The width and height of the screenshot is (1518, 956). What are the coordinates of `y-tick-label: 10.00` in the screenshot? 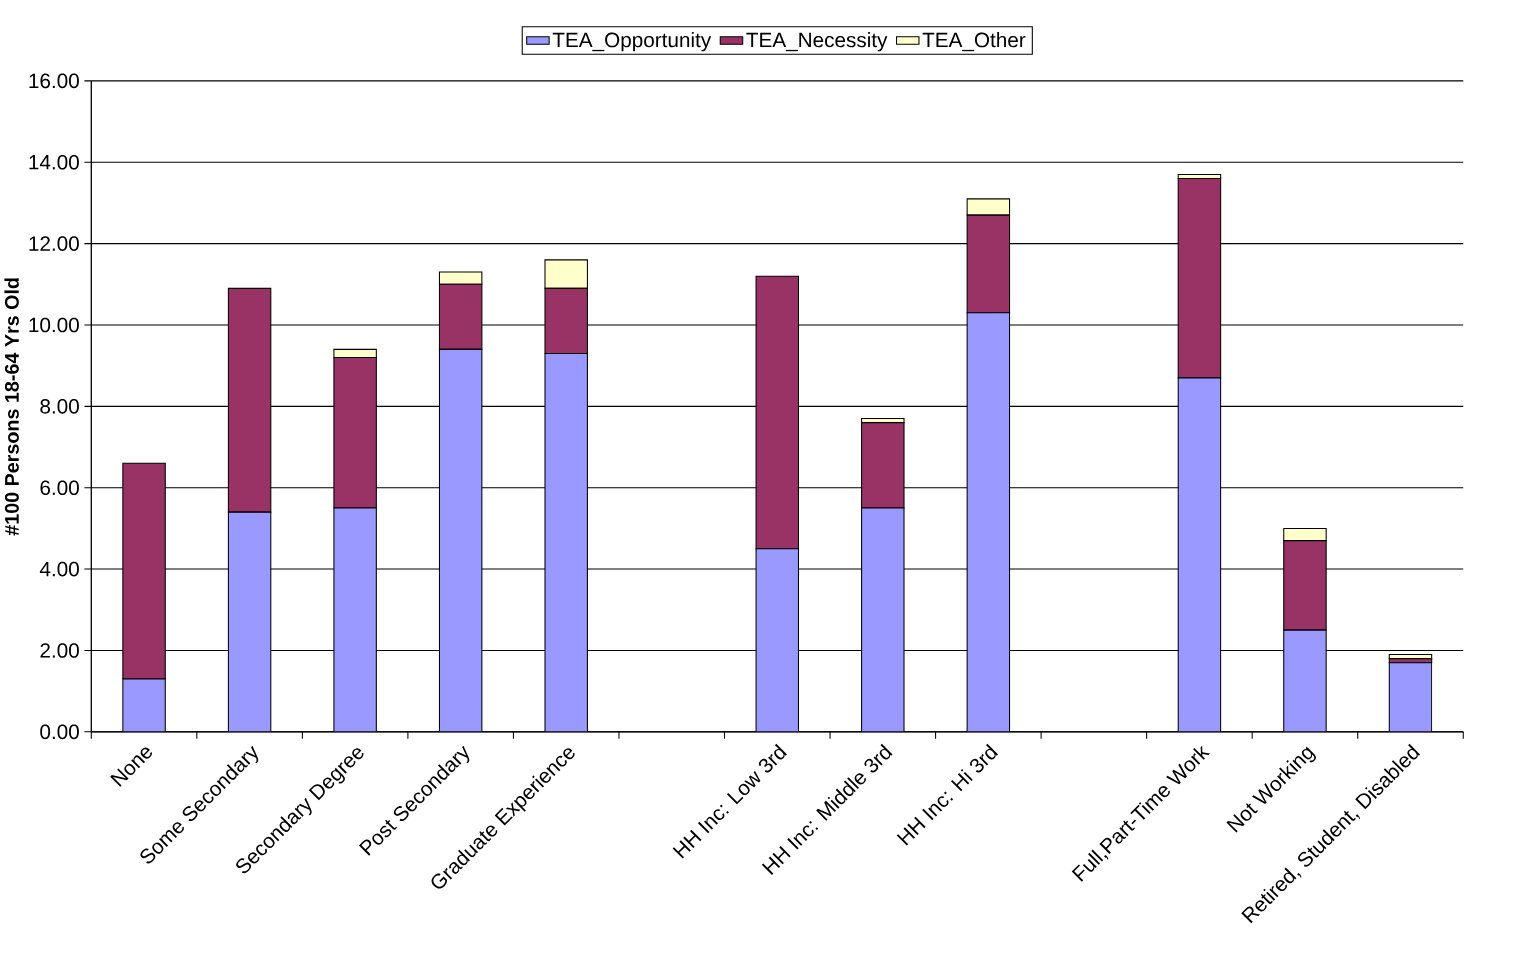 It's located at (54, 325).